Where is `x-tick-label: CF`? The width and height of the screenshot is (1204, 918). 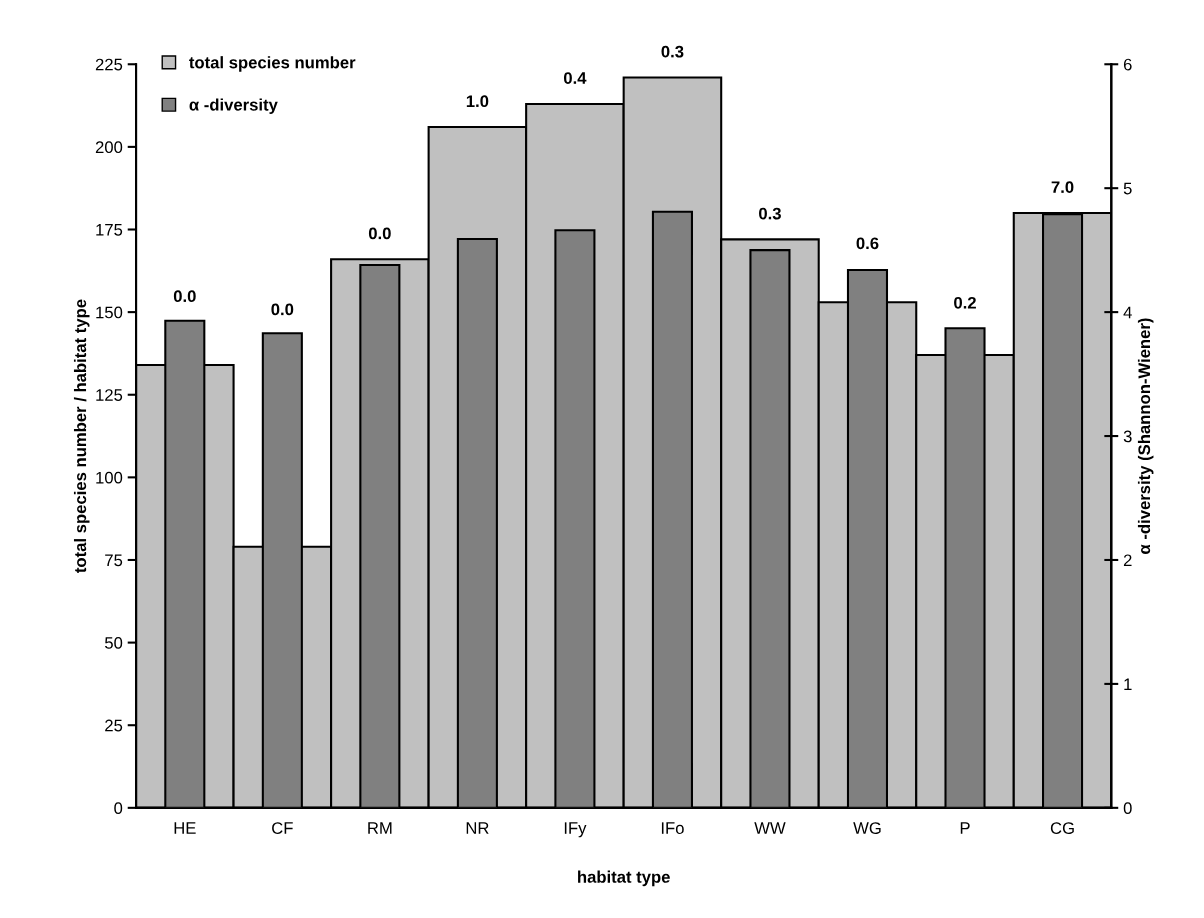 x-tick-label: CF is located at coordinates (282, 828).